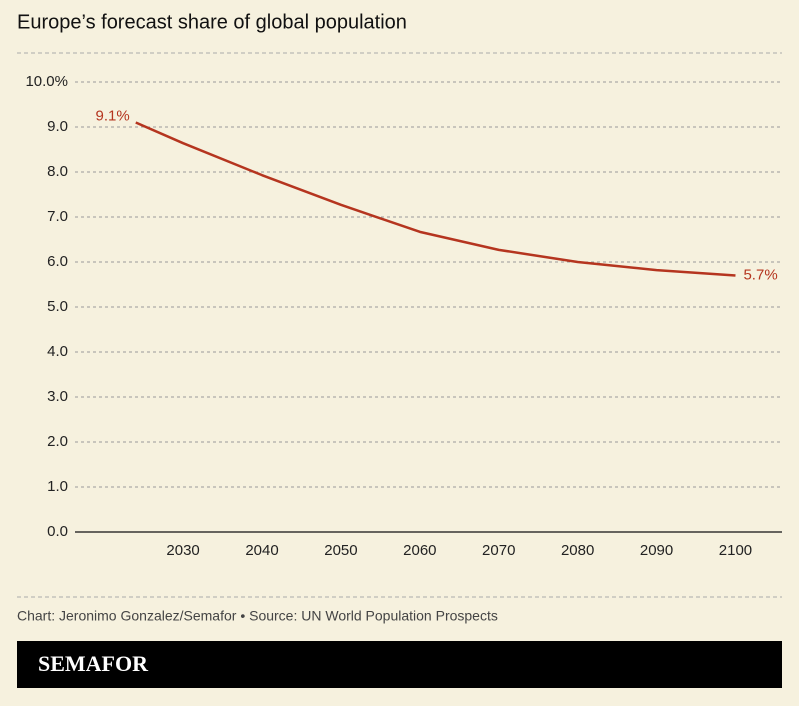 Image resolution: width=799 pixels, height=706 pixels. I want to click on y-tick-label: 5.0, so click(57, 306).